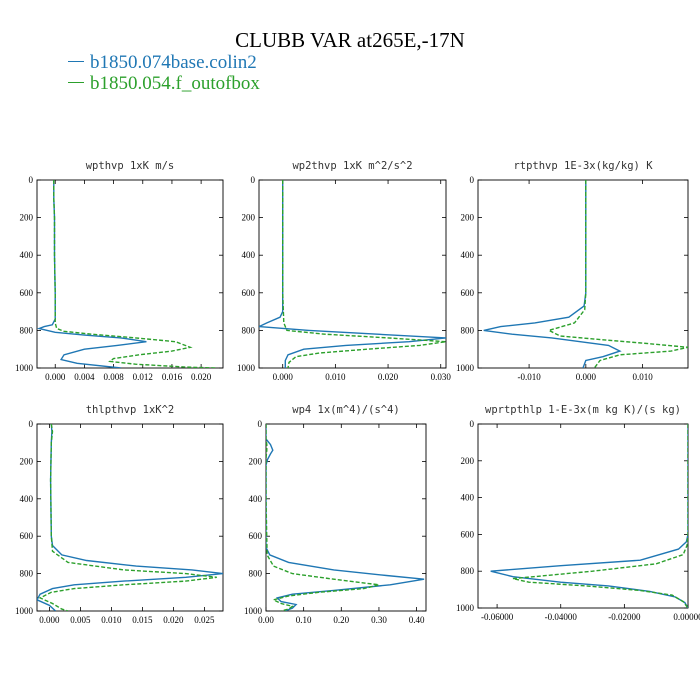 This screenshot has height=700, width=700. Describe the element at coordinates (350, 40) in the screenshot. I see `figure-title: CLUBB VAR at265E,-17N` at that location.